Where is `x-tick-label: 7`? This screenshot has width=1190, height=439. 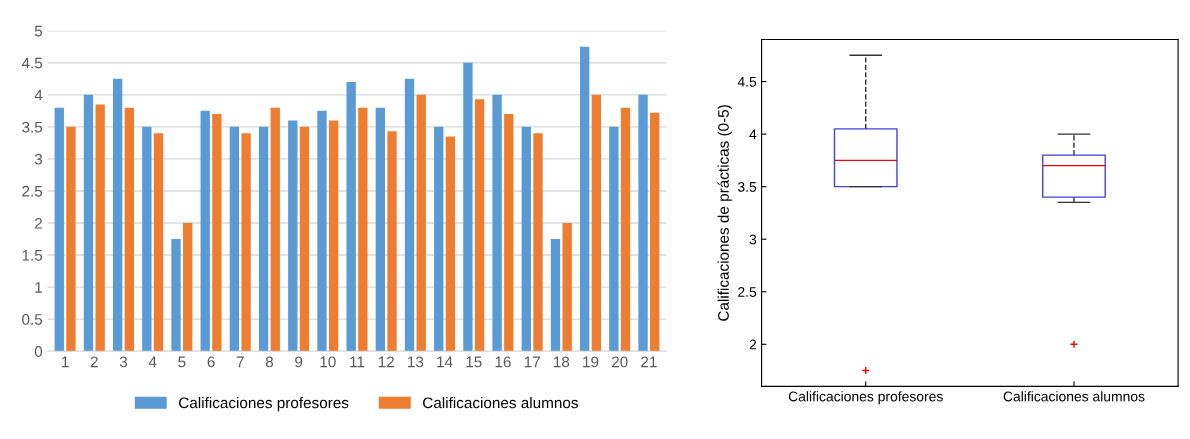
x-tick-label: 7 is located at coordinates (240, 362).